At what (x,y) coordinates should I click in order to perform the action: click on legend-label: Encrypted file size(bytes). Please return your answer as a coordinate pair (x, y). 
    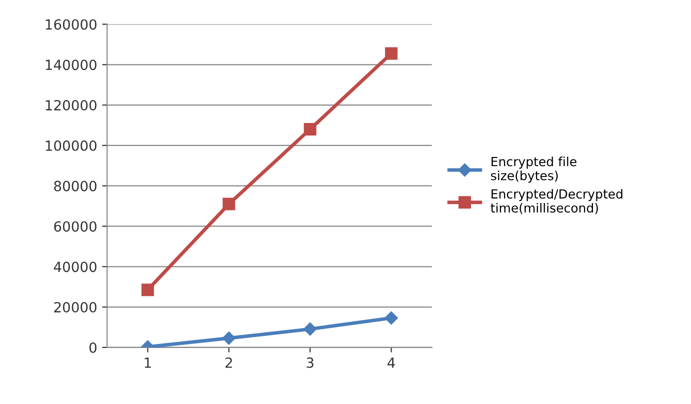
    Looking at the image, I should click on (533, 169).